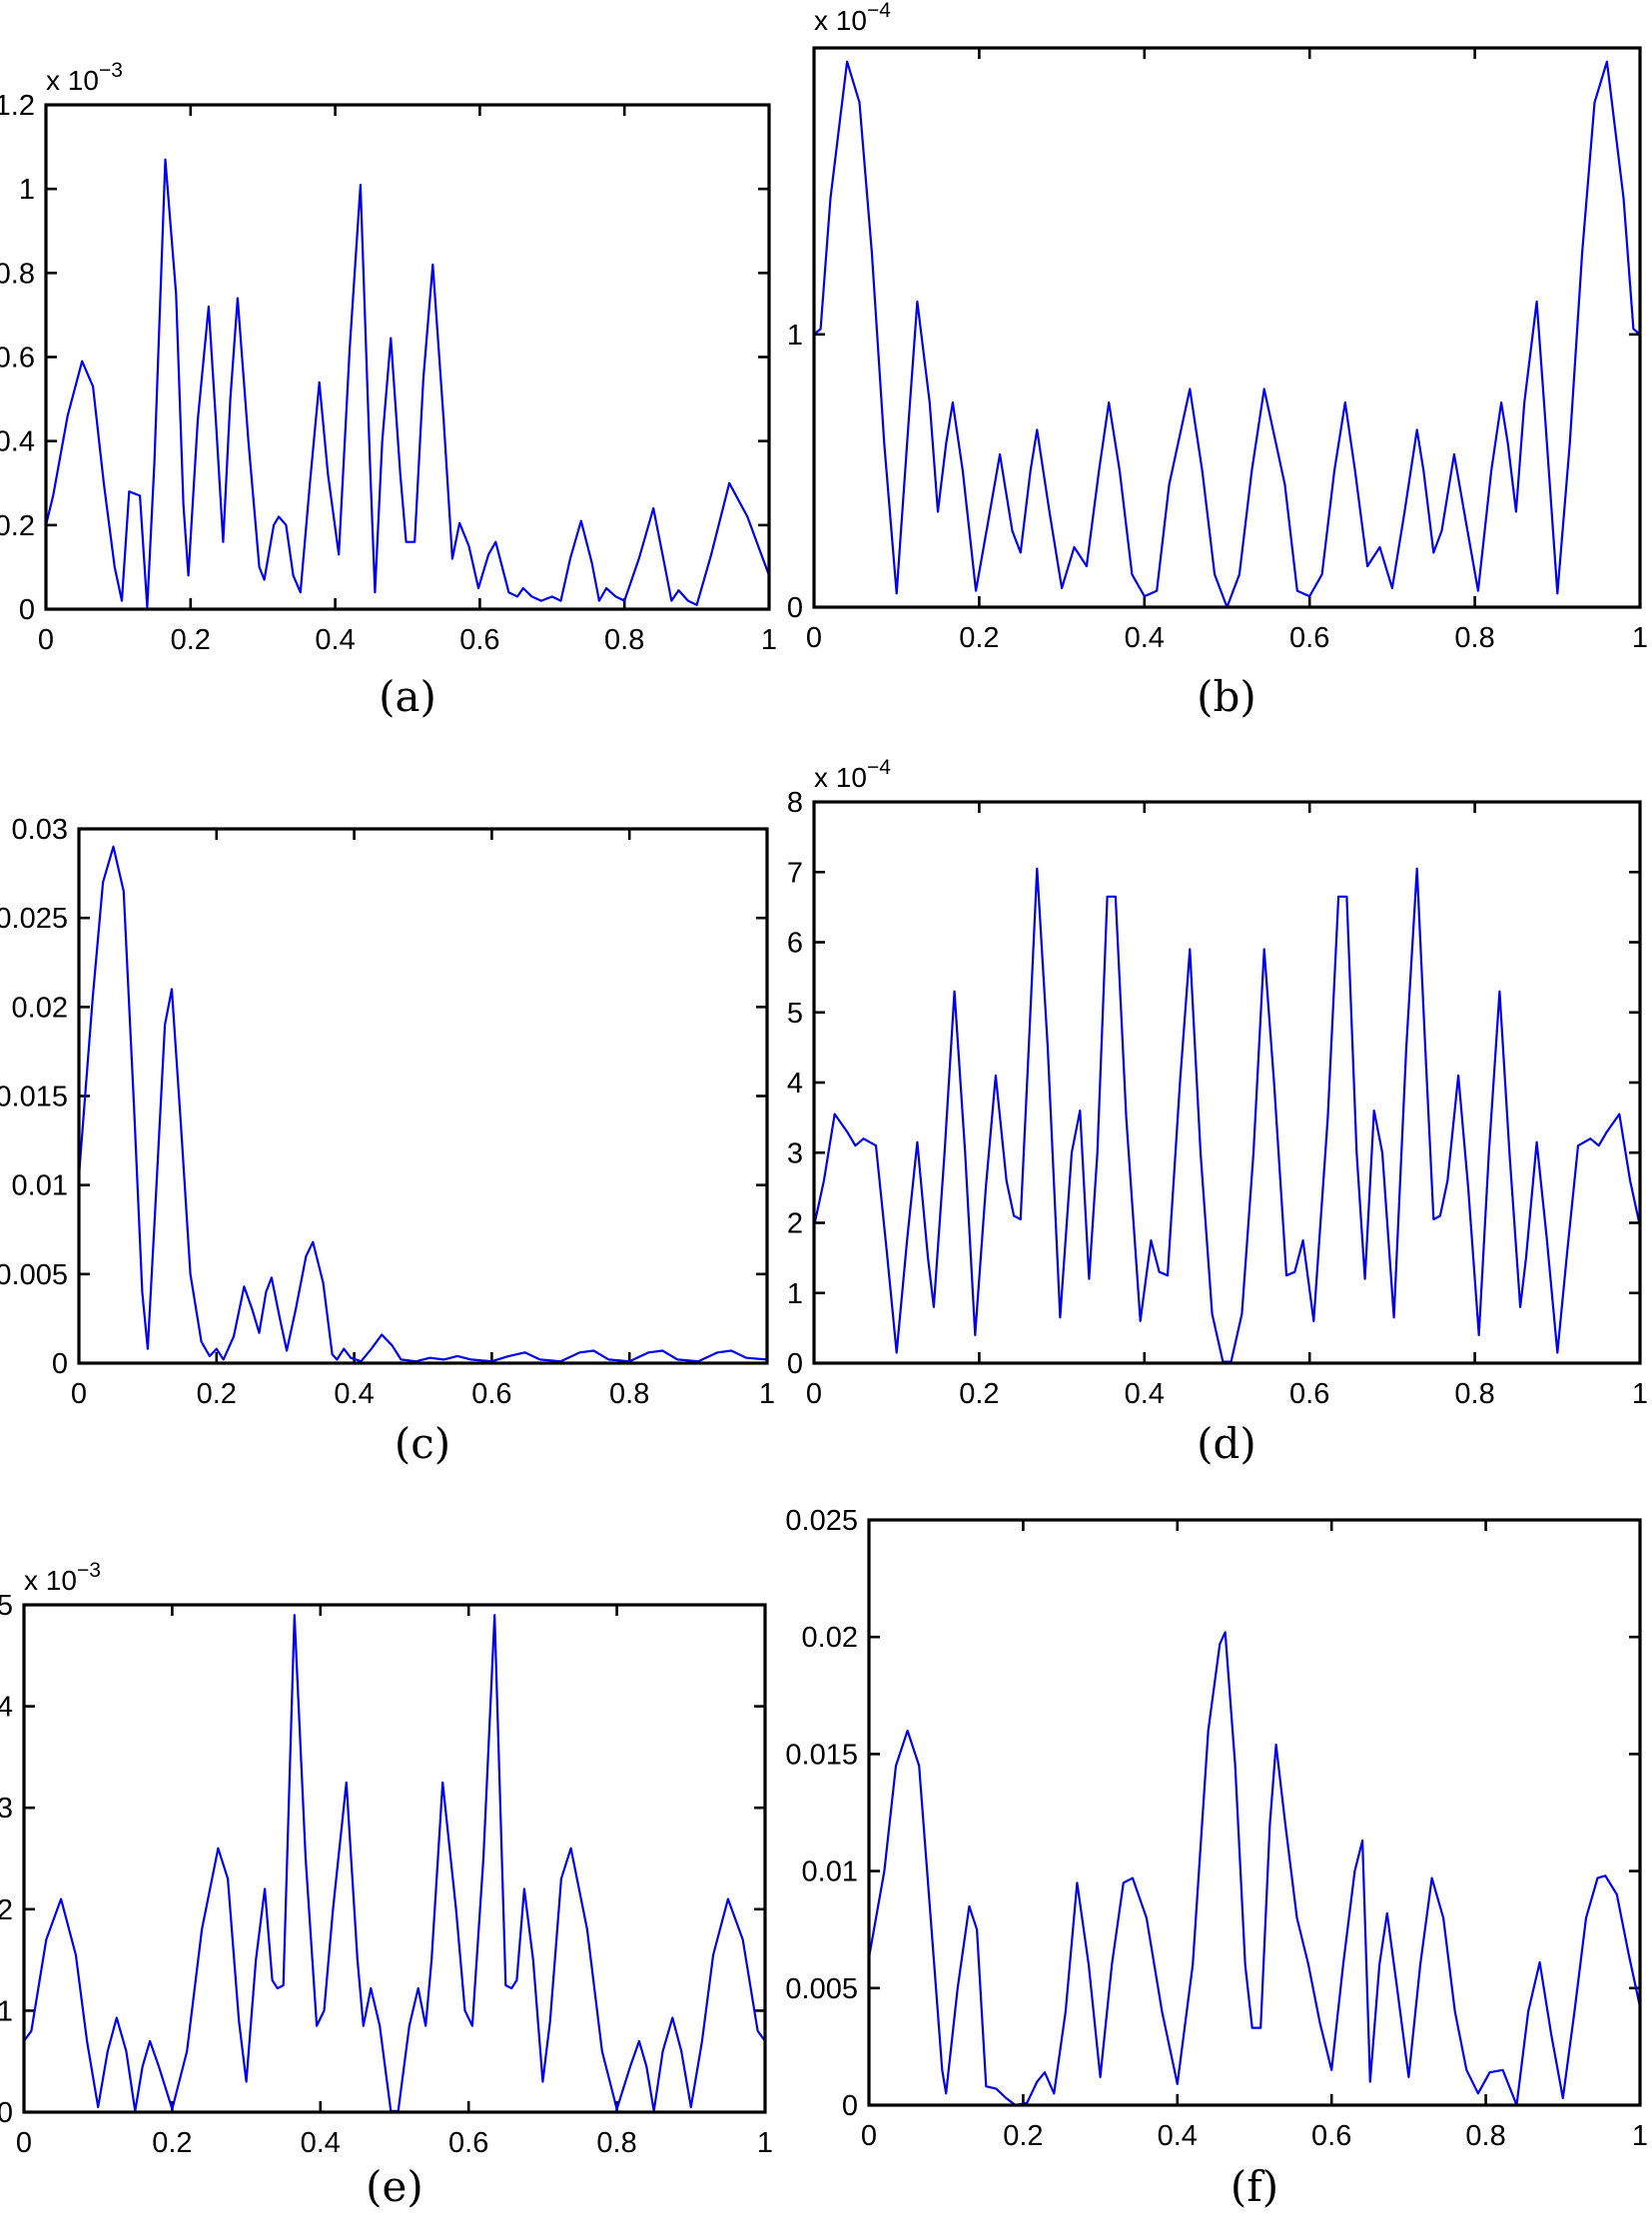 Image resolution: width=1652 pixels, height=2216 pixels. I want to click on axes-frame-f, so click(1254, 1812).